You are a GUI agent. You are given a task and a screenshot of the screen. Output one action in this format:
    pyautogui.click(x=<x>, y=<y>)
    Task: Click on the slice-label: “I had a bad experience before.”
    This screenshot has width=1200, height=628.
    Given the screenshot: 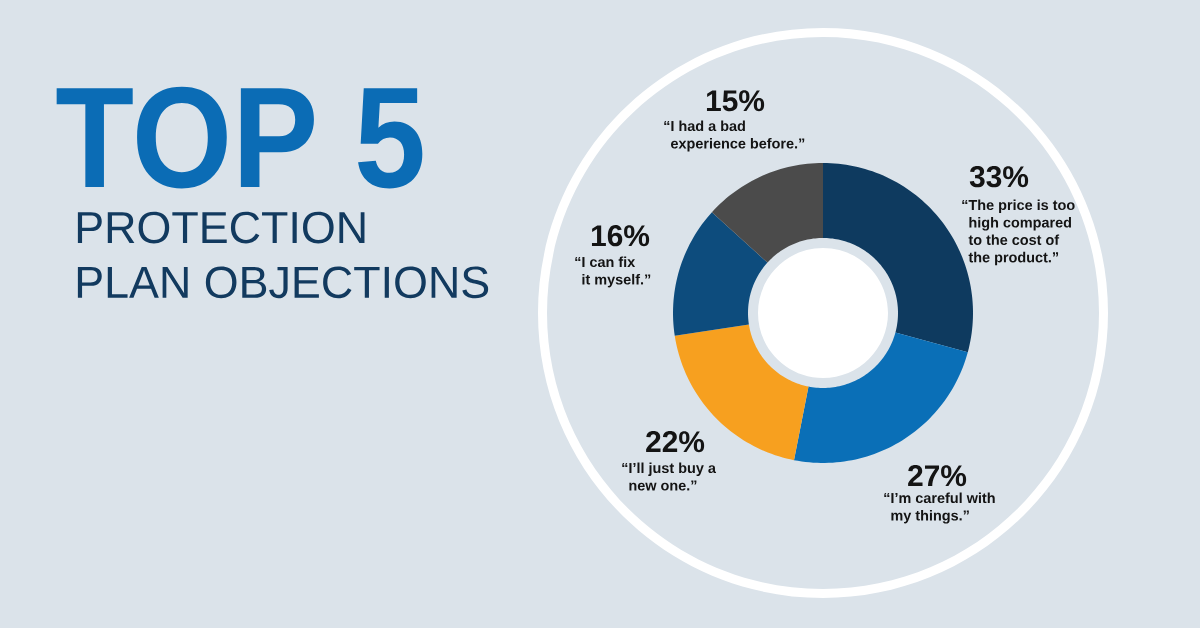 What is the action you would take?
    pyautogui.click(x=734, y=136)
    